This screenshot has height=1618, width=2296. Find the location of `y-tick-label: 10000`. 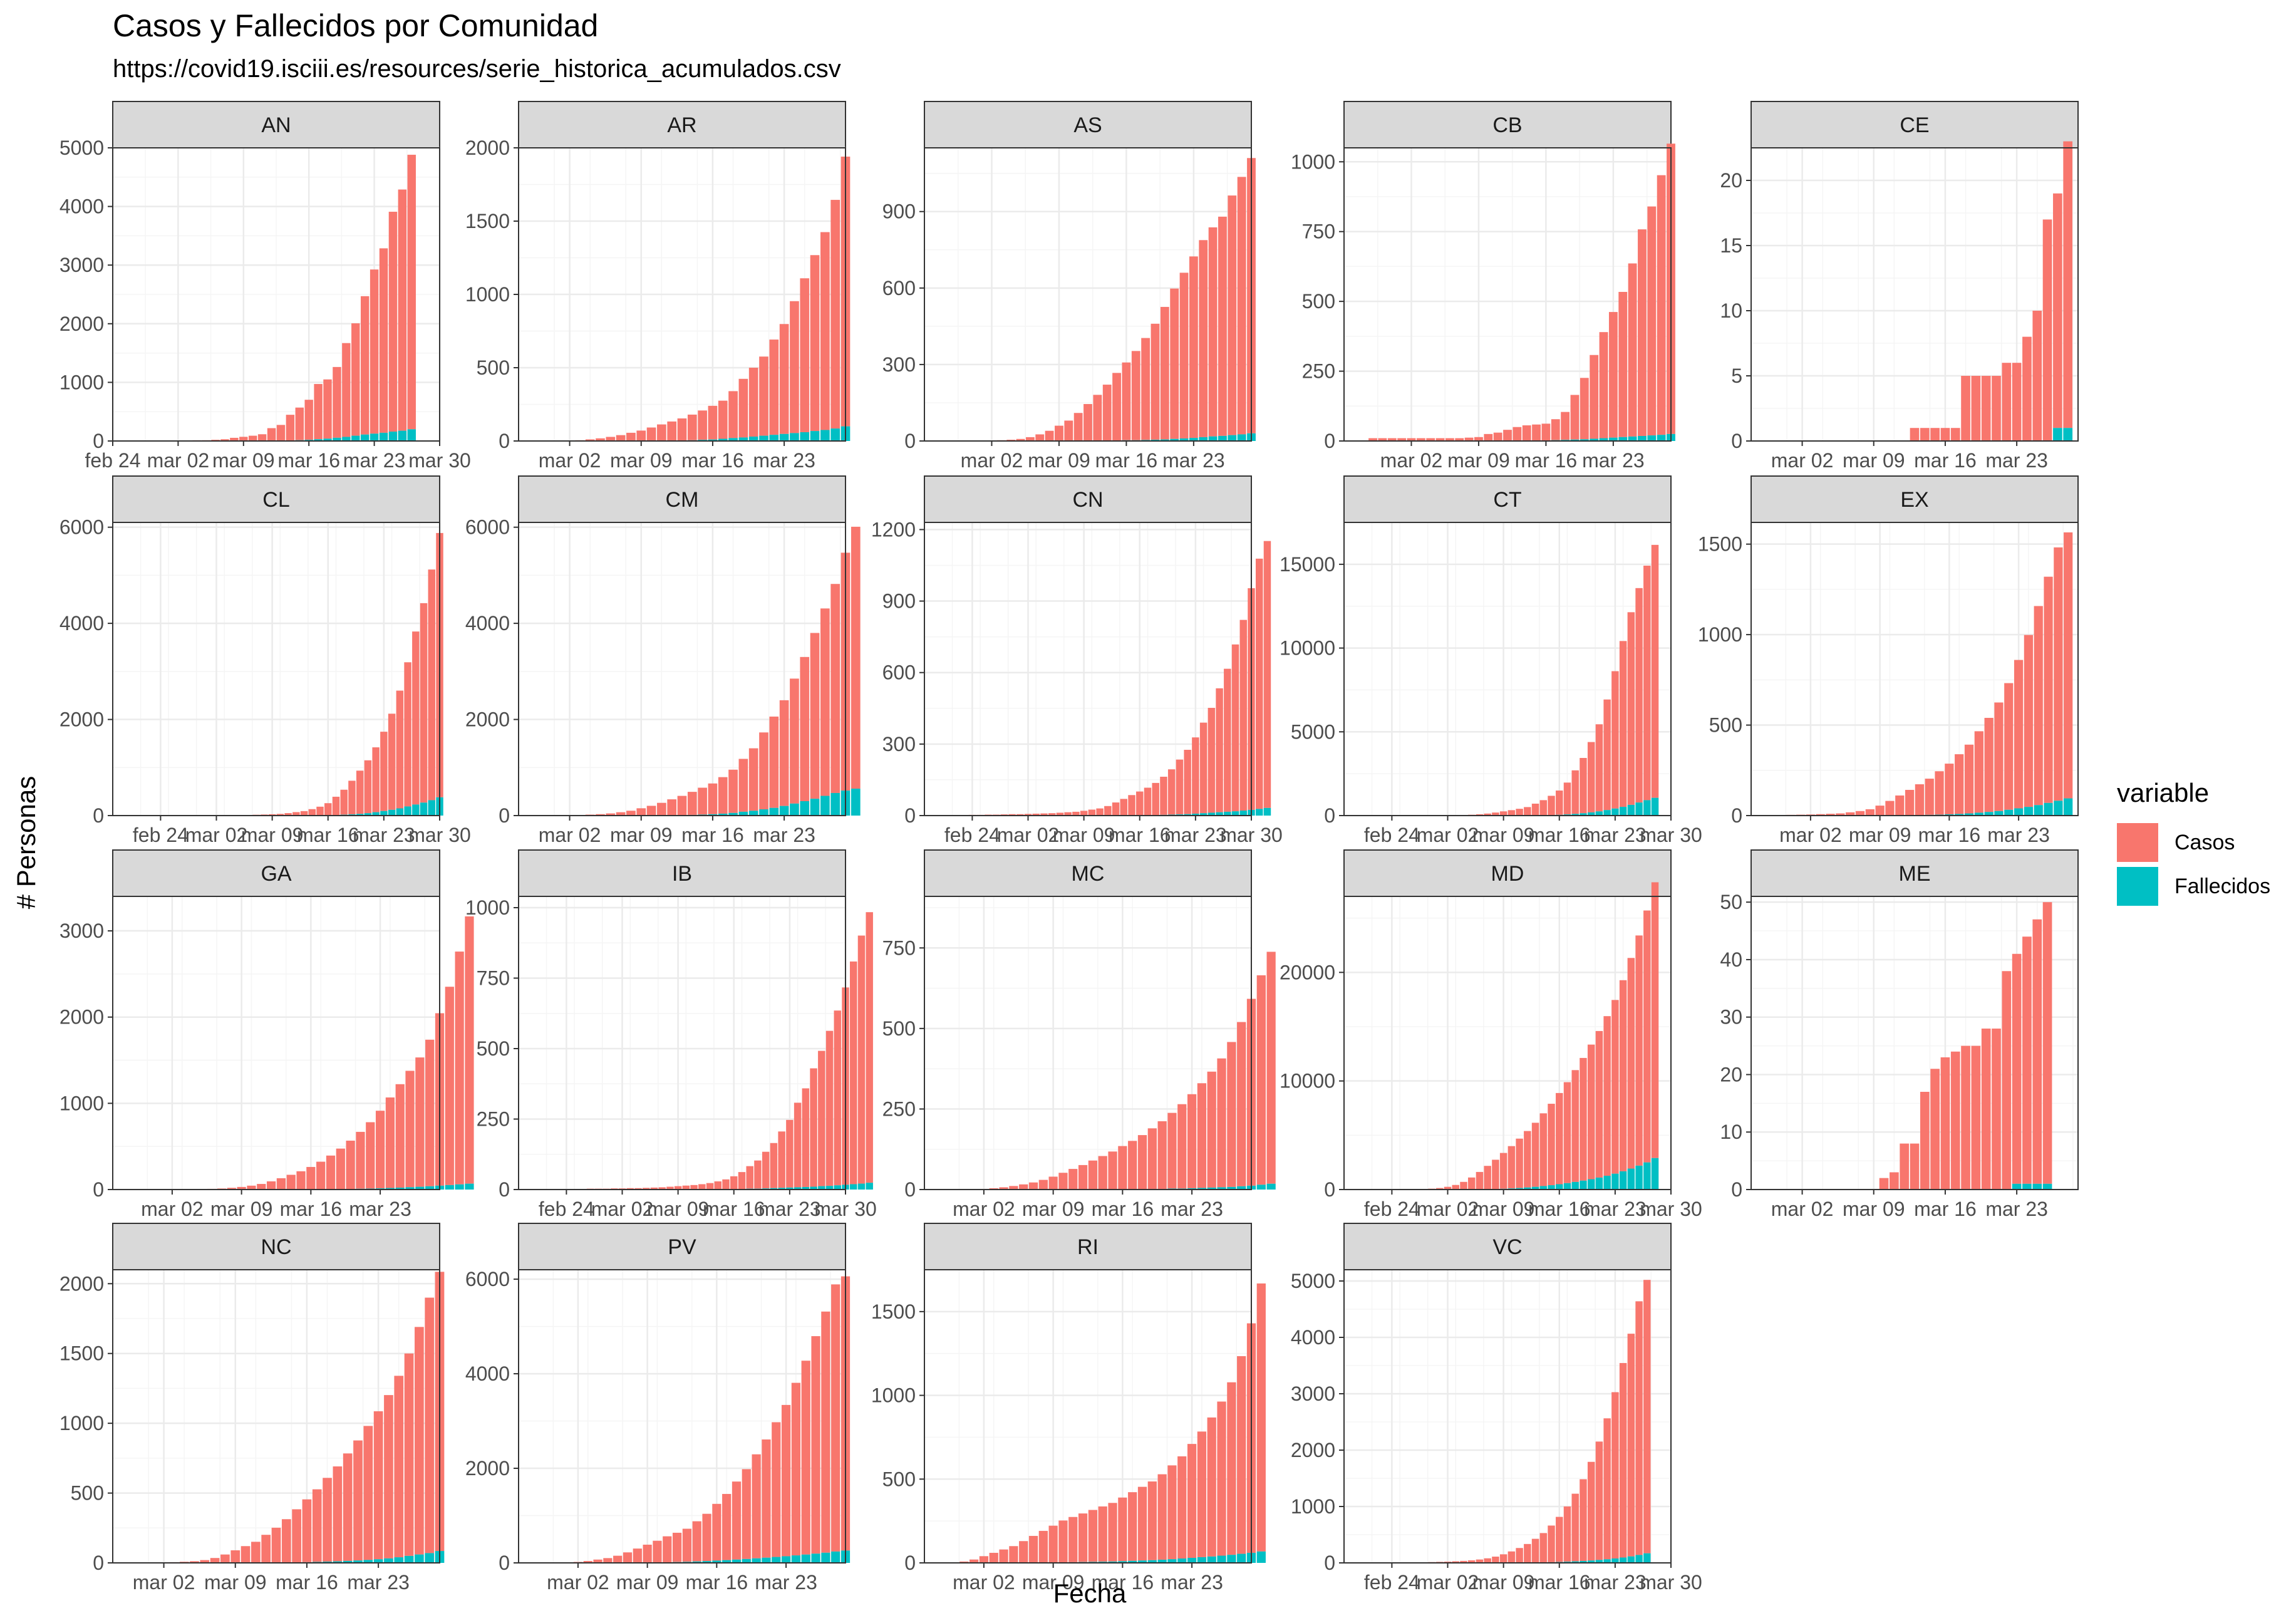

y-tick-label: 10000 is located at coordinates (1307, 1081).